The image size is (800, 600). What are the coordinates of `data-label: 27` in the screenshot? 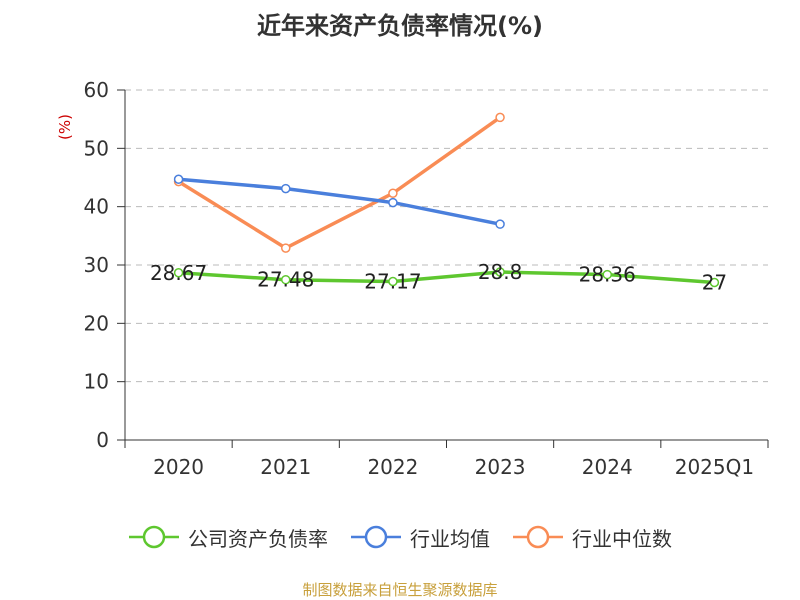 It's located at (714, 283).